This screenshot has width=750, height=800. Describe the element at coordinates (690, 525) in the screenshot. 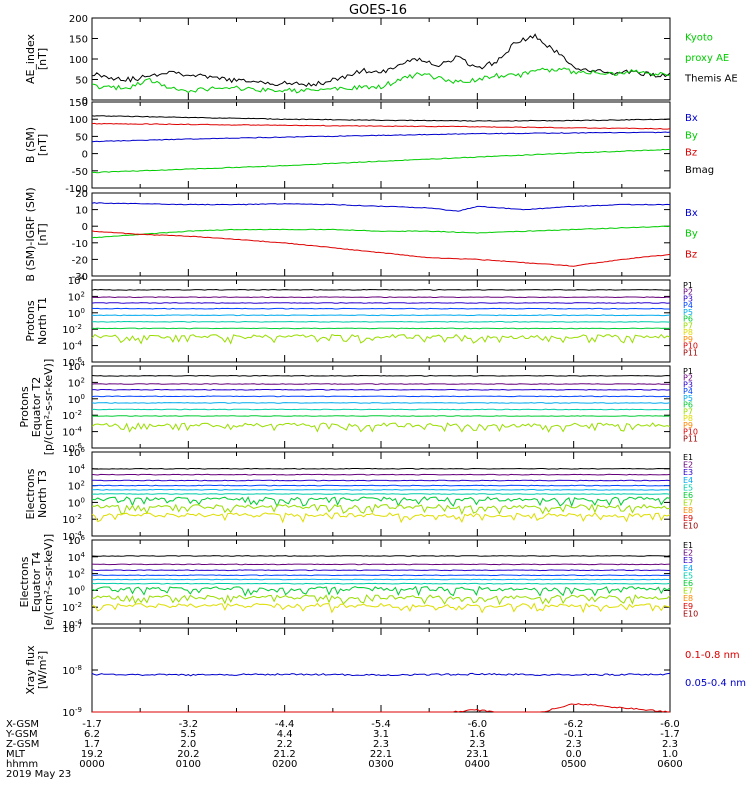

I see `legend-e10: E10` at that location.